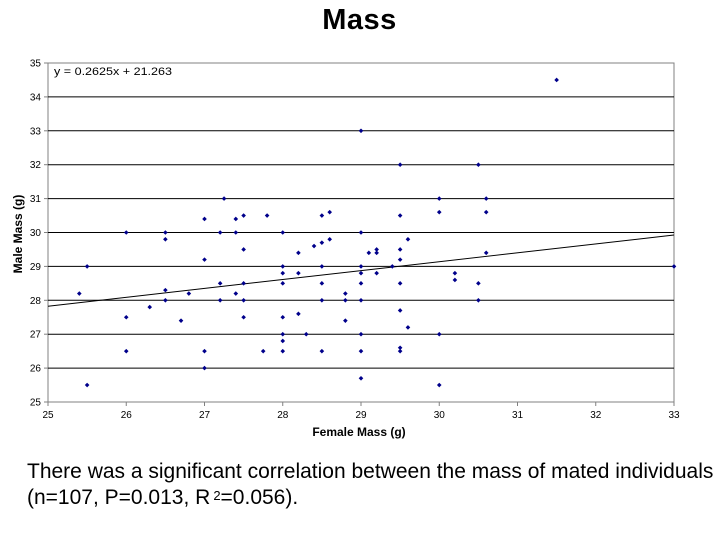 The width and height of the screenshot is (719, 539). I want to click on trendline, so click(361, 270).